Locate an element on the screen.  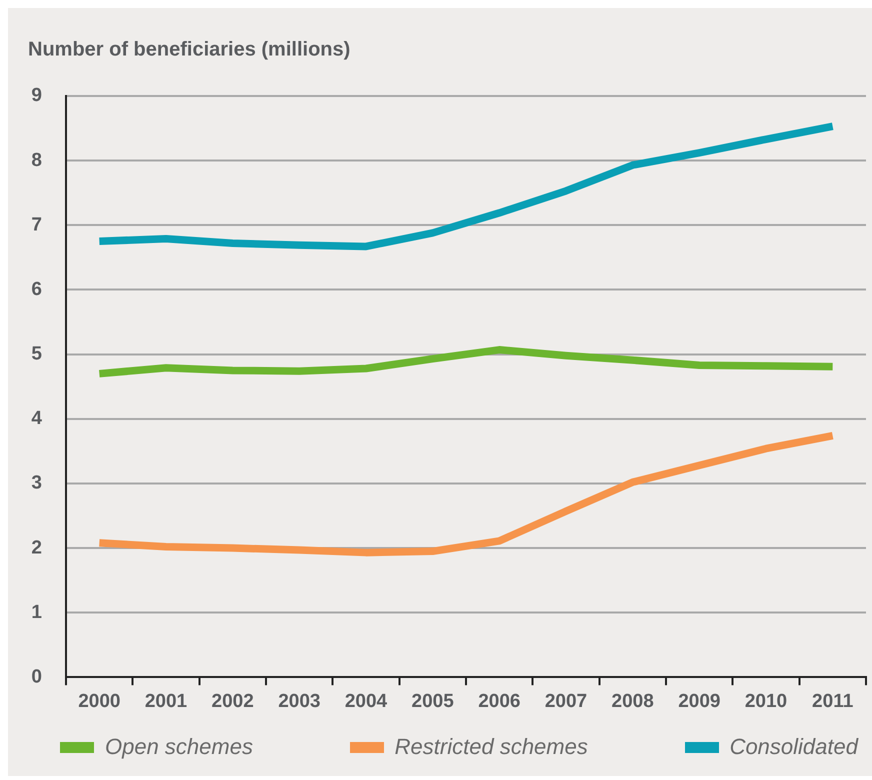
legend-label: Restricted schemes is located at coordinates (491, 747).